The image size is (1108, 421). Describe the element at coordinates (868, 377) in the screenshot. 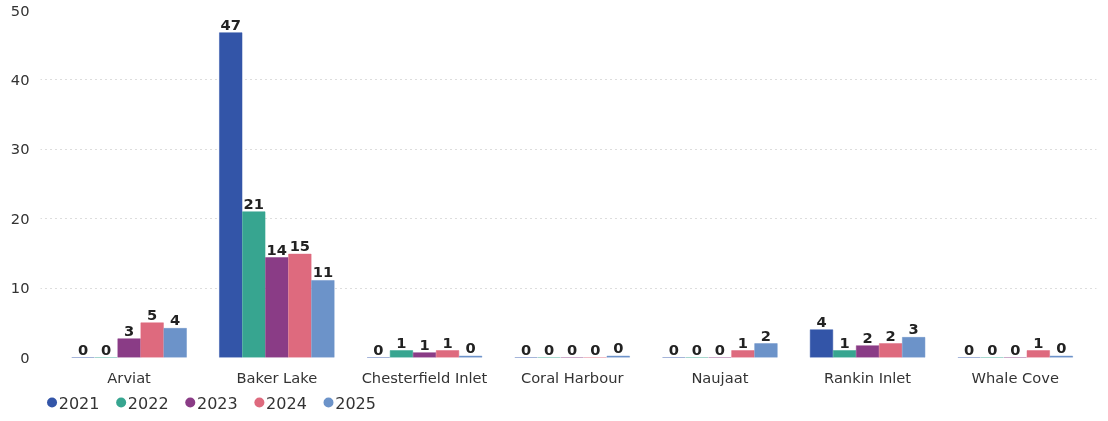

I see `x-tick-label: Rankin Inlet` at that location.